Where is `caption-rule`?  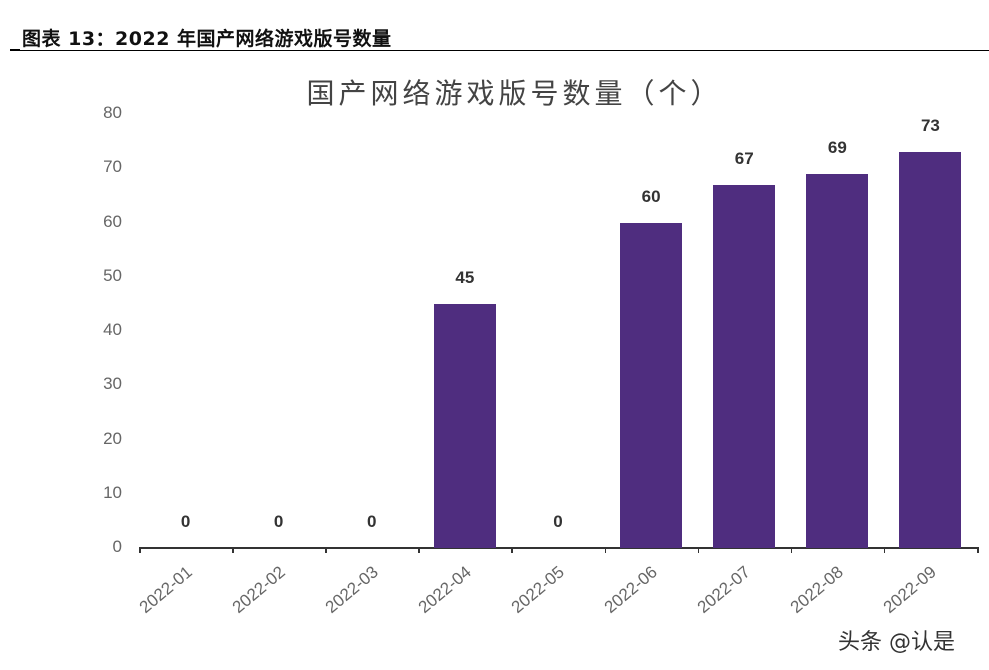 caption-rule is located at coordinates (499, 50).